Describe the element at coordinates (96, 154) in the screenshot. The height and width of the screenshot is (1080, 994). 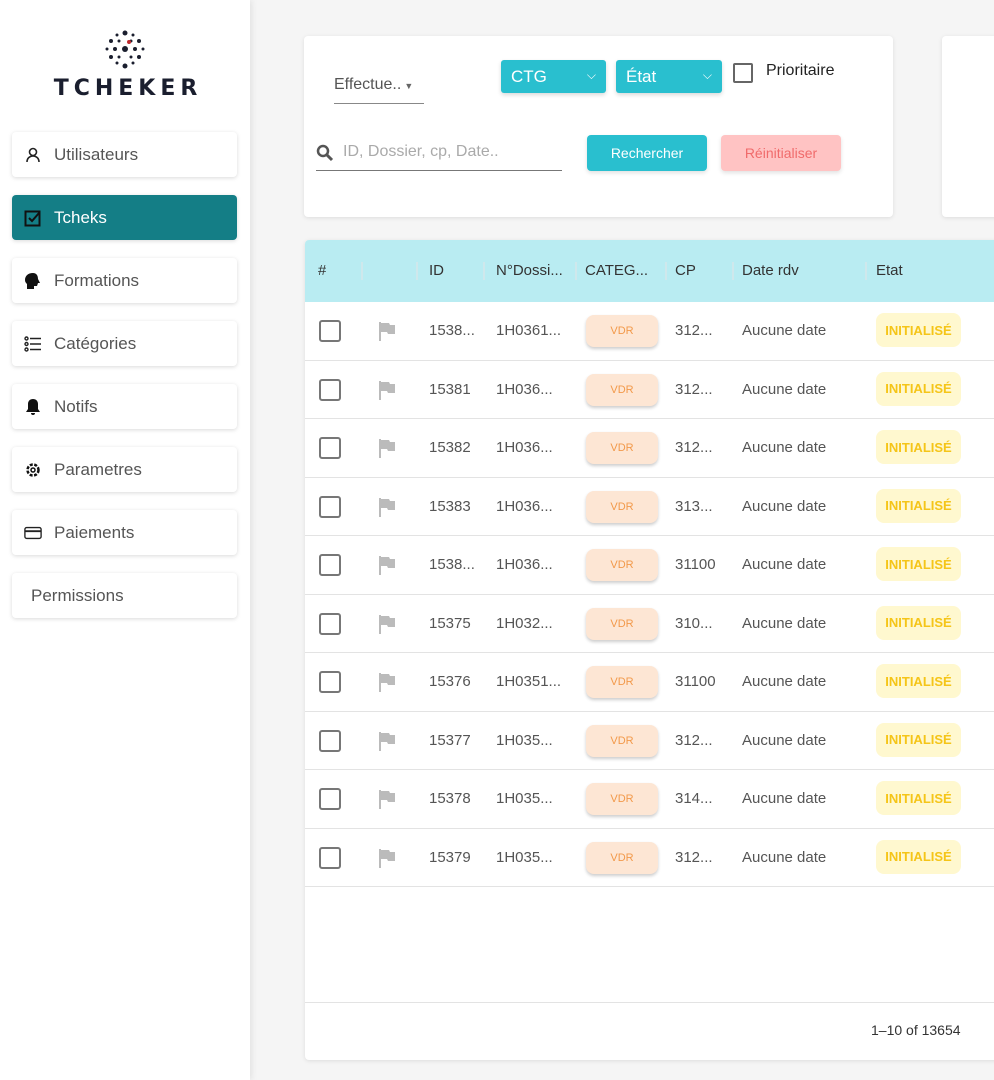
I see `sidebar-item-label: Utilisateurs` at that location.